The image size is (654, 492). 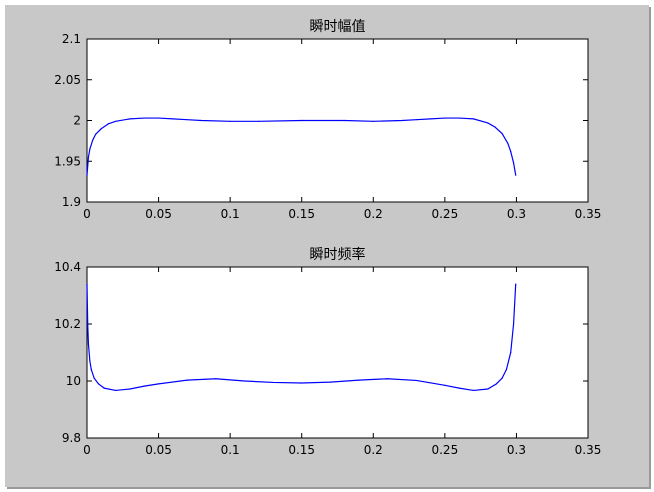 What do you see at coordinates (588, 214) in the screenshot?
I see `chart-1-x-tick-label: 0.35` at bounding box center [588, 214].